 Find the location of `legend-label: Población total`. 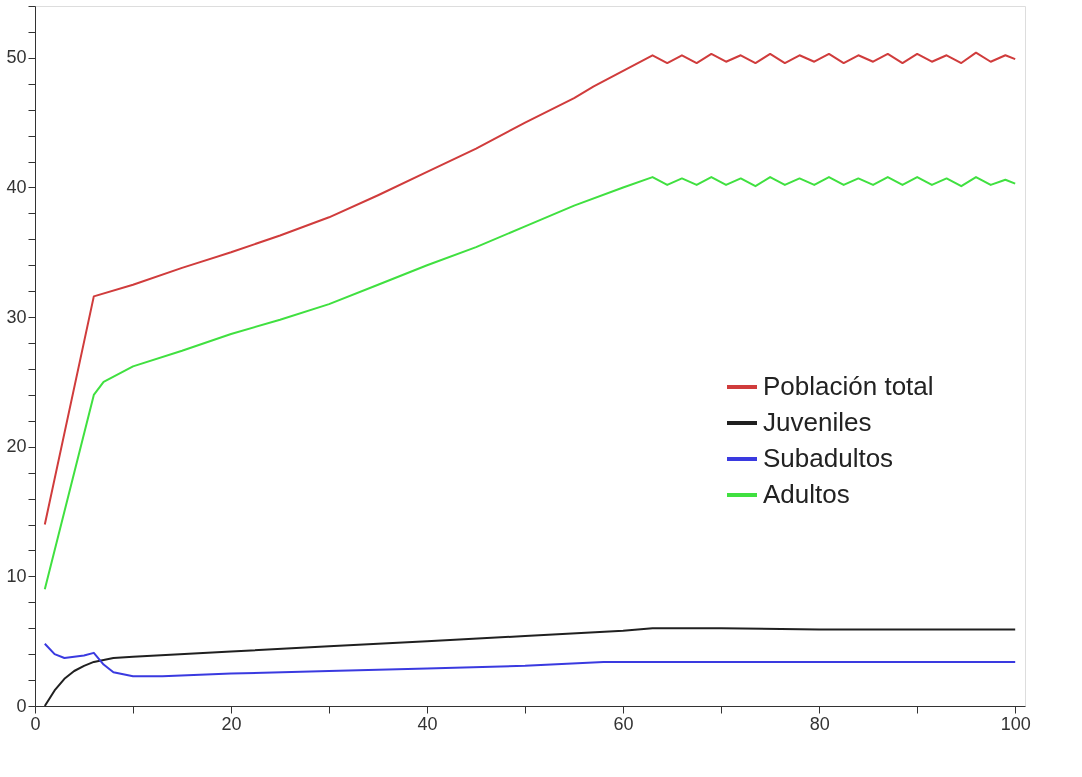

legend-label: Población total is located at coordinates (848, 386).